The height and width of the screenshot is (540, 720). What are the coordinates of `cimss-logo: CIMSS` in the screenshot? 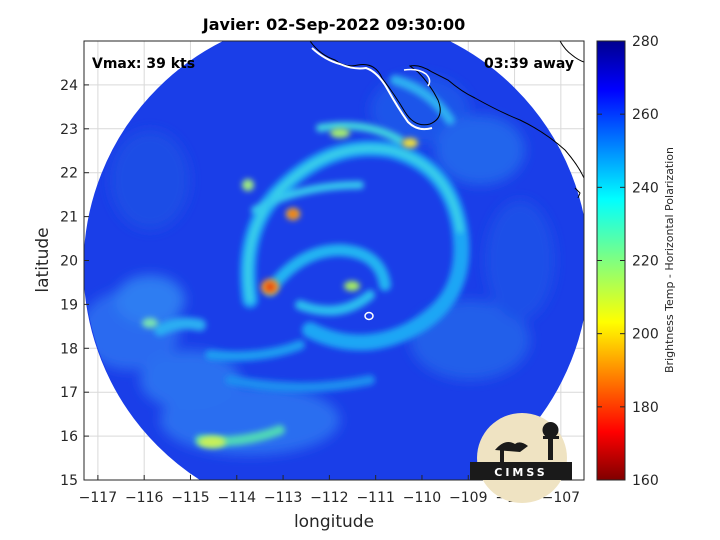 It's located at (521, 458).